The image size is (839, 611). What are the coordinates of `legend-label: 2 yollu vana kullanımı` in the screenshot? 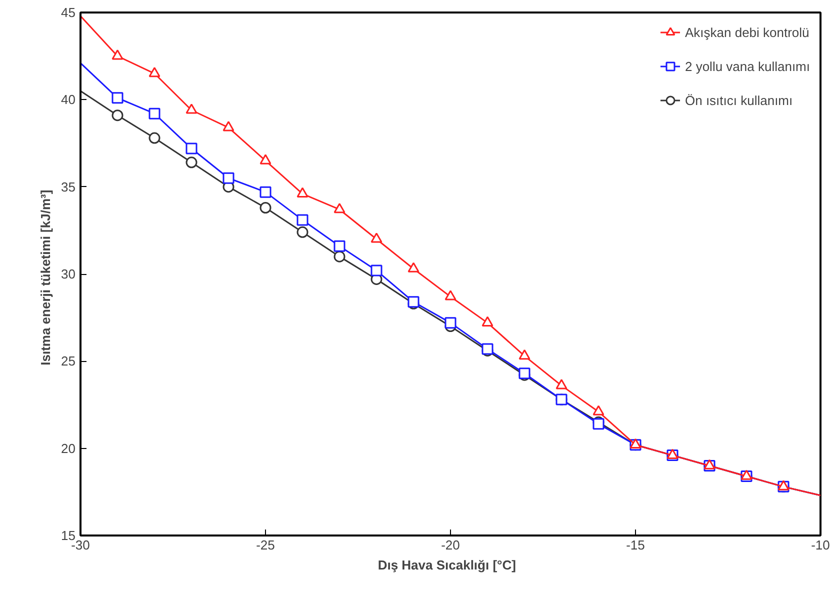 It's located at (747, 66).